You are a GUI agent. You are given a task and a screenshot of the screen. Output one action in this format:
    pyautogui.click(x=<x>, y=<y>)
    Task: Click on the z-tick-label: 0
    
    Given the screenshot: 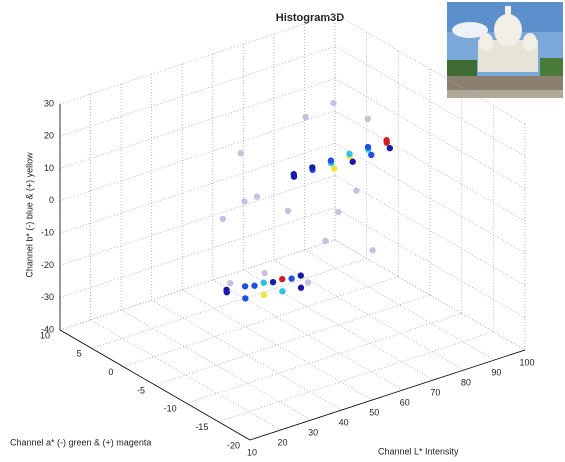 What is the action you would take?
    pyautogui.click(x=51, y=200)
    